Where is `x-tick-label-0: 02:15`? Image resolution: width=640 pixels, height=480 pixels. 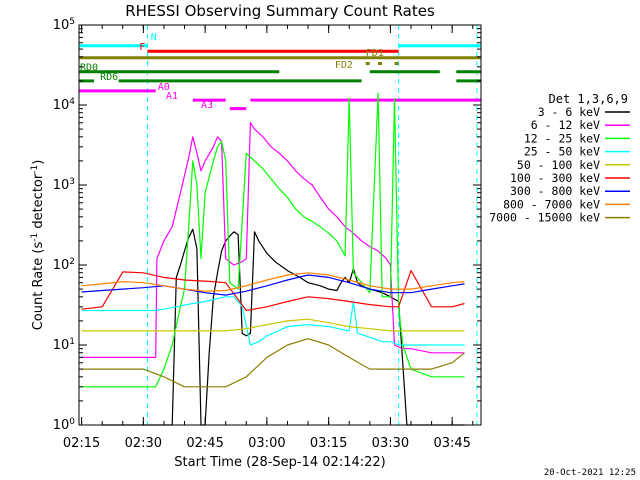
x-tick-label-0: 02:15 is located at coordinates (81, 443).